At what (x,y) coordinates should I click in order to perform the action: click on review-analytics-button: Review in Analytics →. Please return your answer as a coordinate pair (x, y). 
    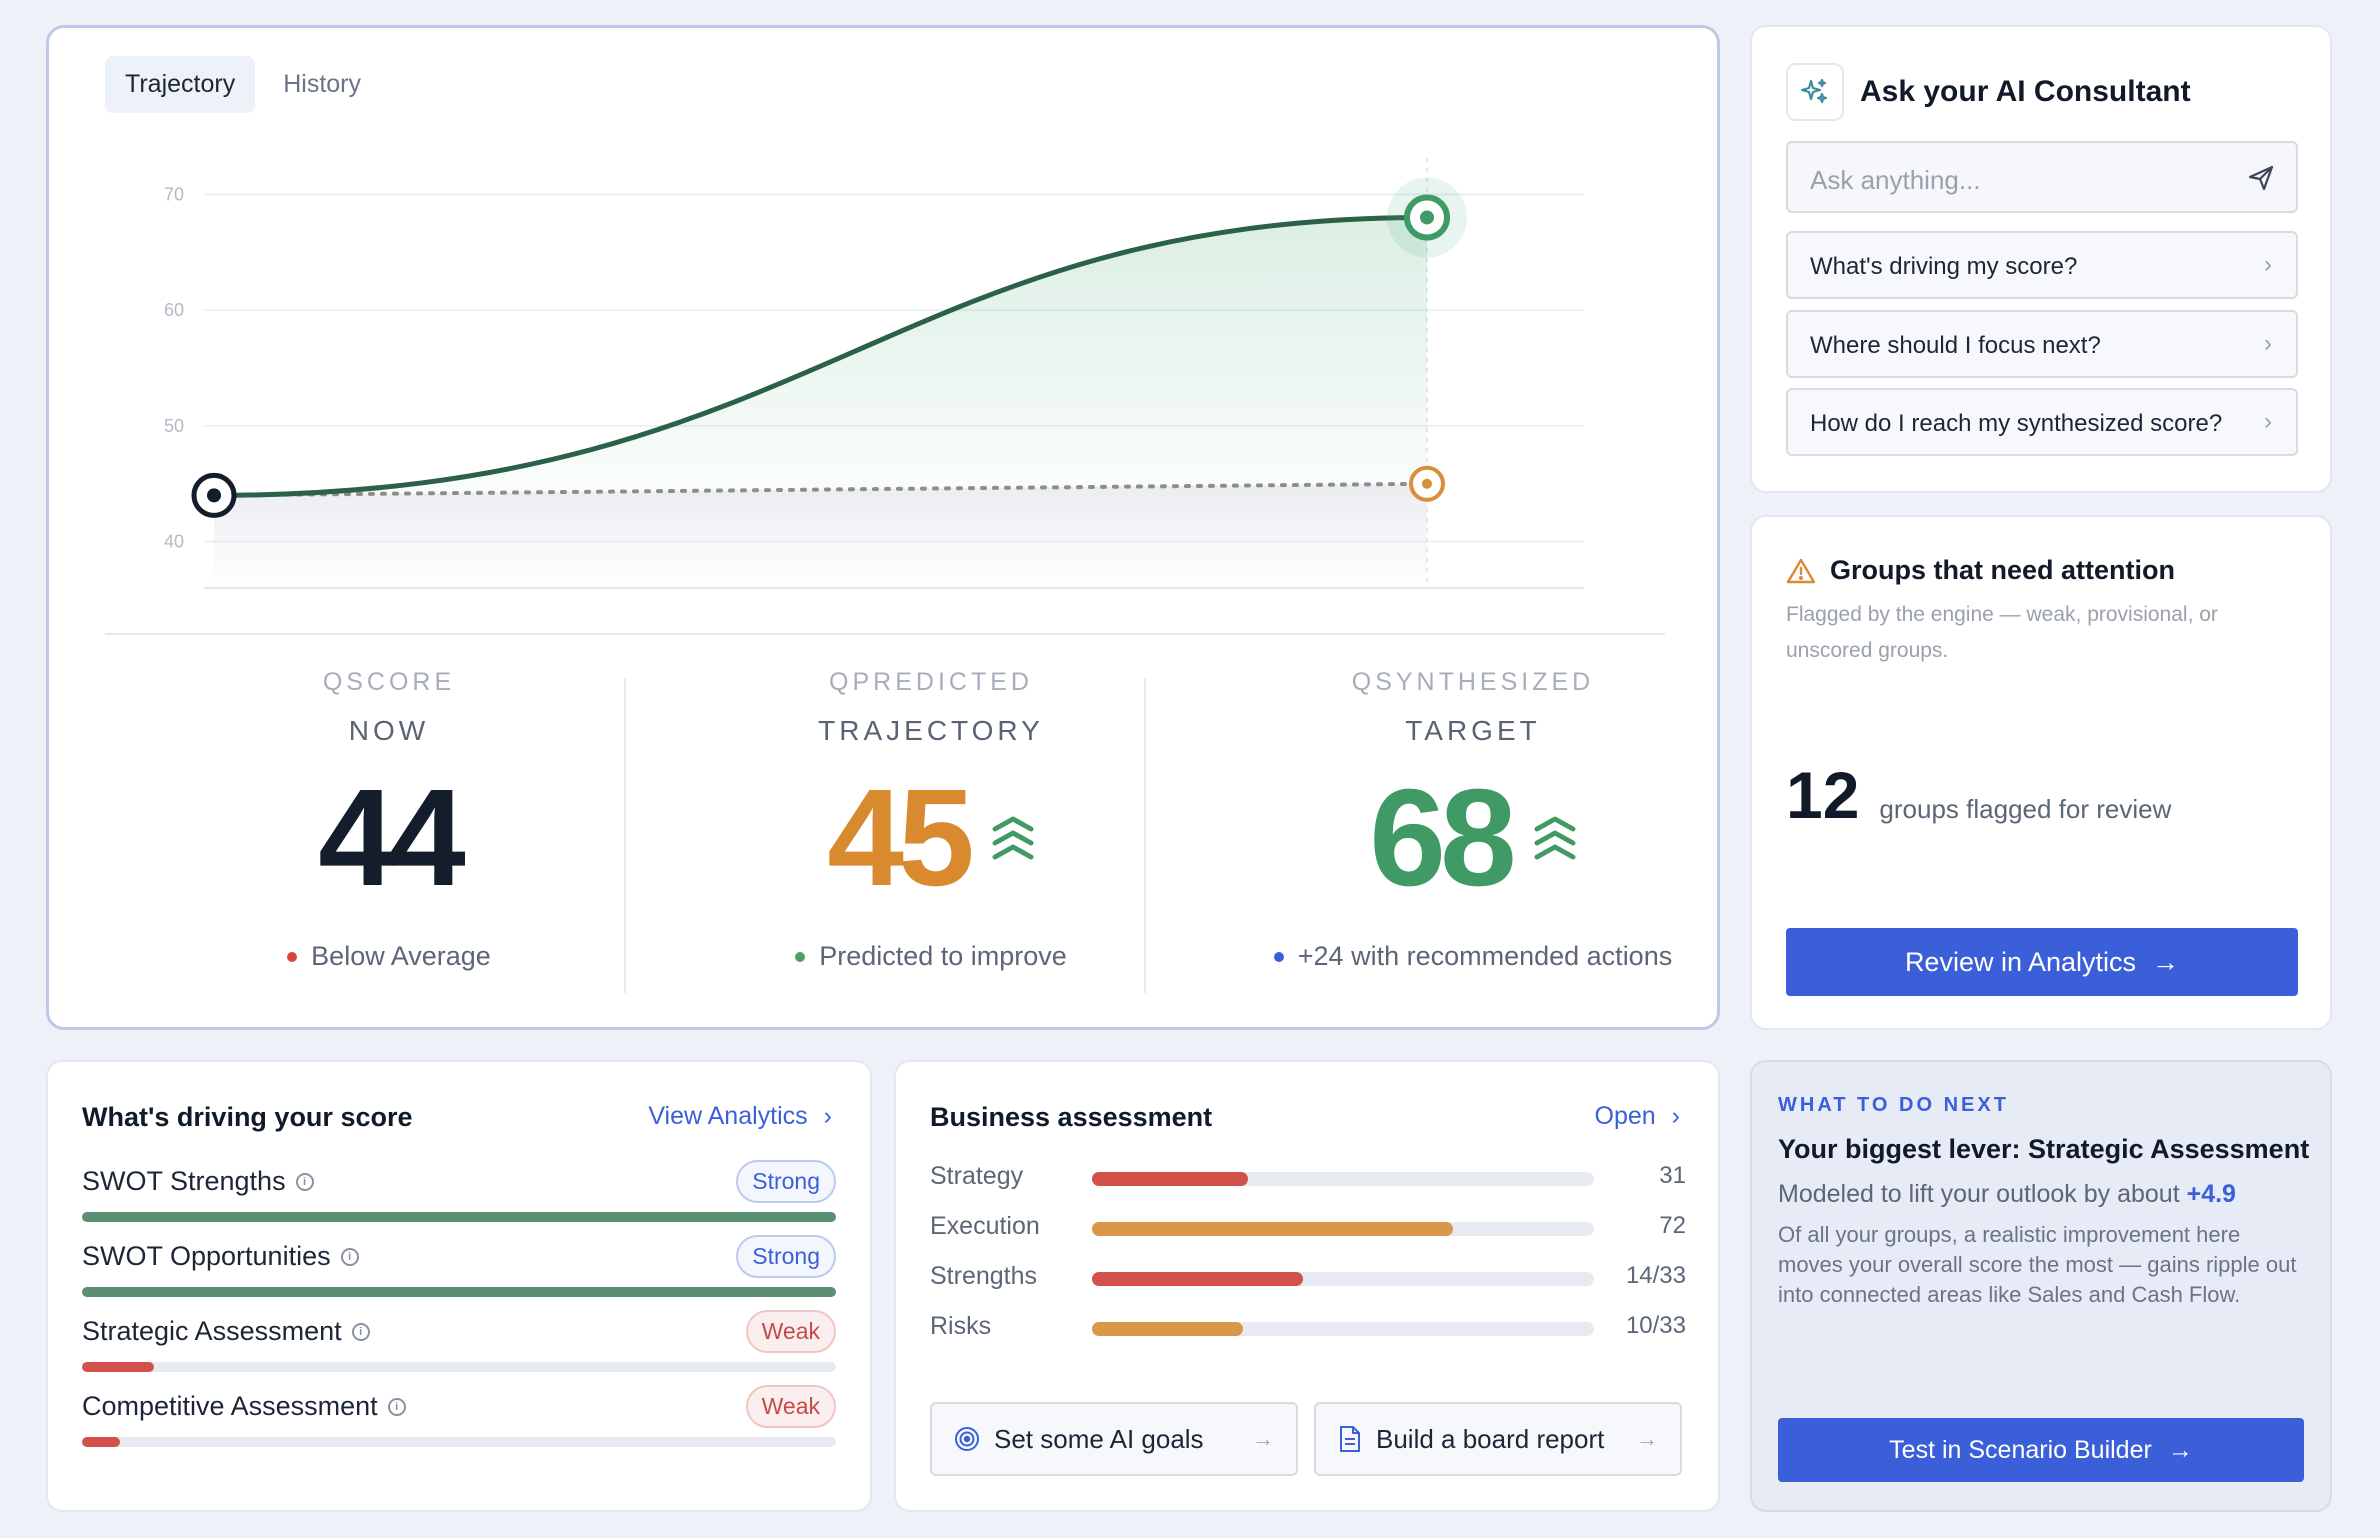
    Looking at the image, I should click on (2042, 962).